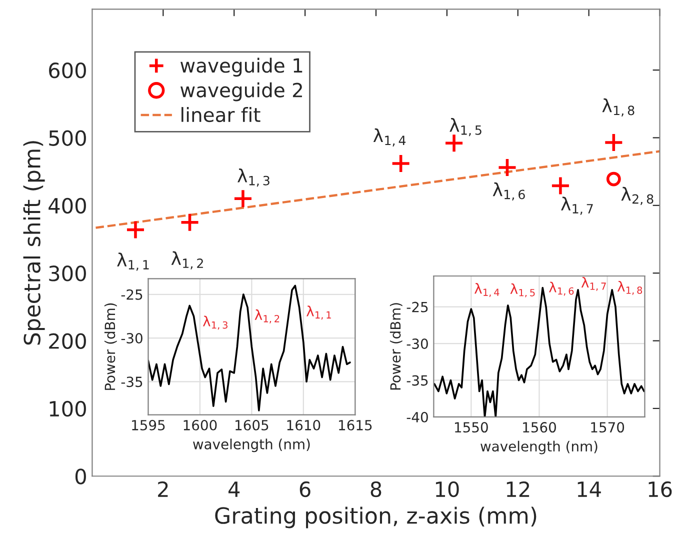 This screenshot has height=538, width=683. What do you see at coordinates (67, 341) in the screenshot?
I see `y-tick-label: 200` at bounding box center [67, 341].